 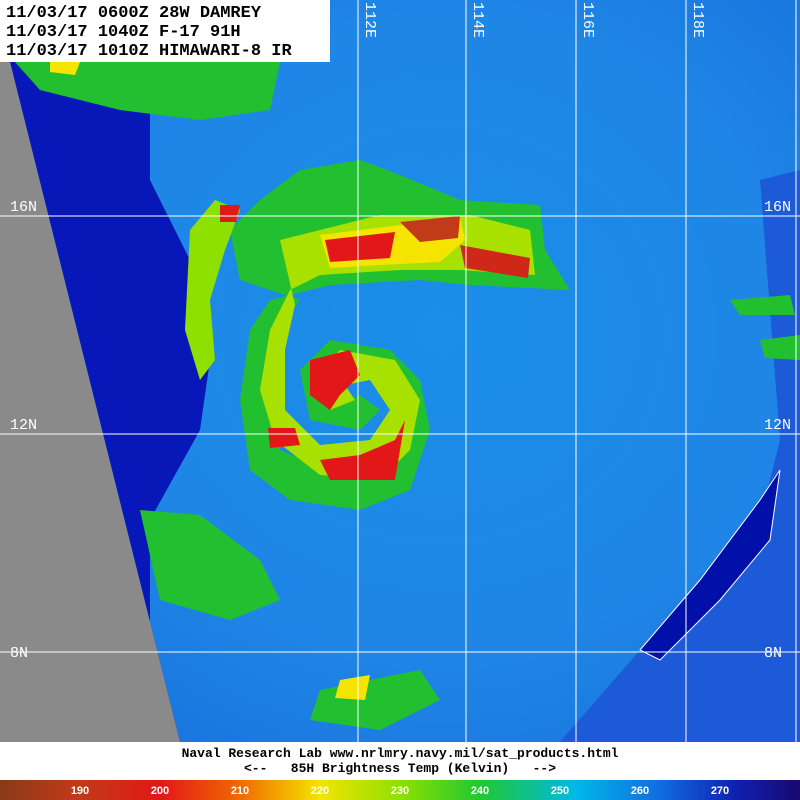 What do you see at coordinates (240, 791) in the screenshot?
I see `colorbar-label: 210` at bounding box center [240, 791].